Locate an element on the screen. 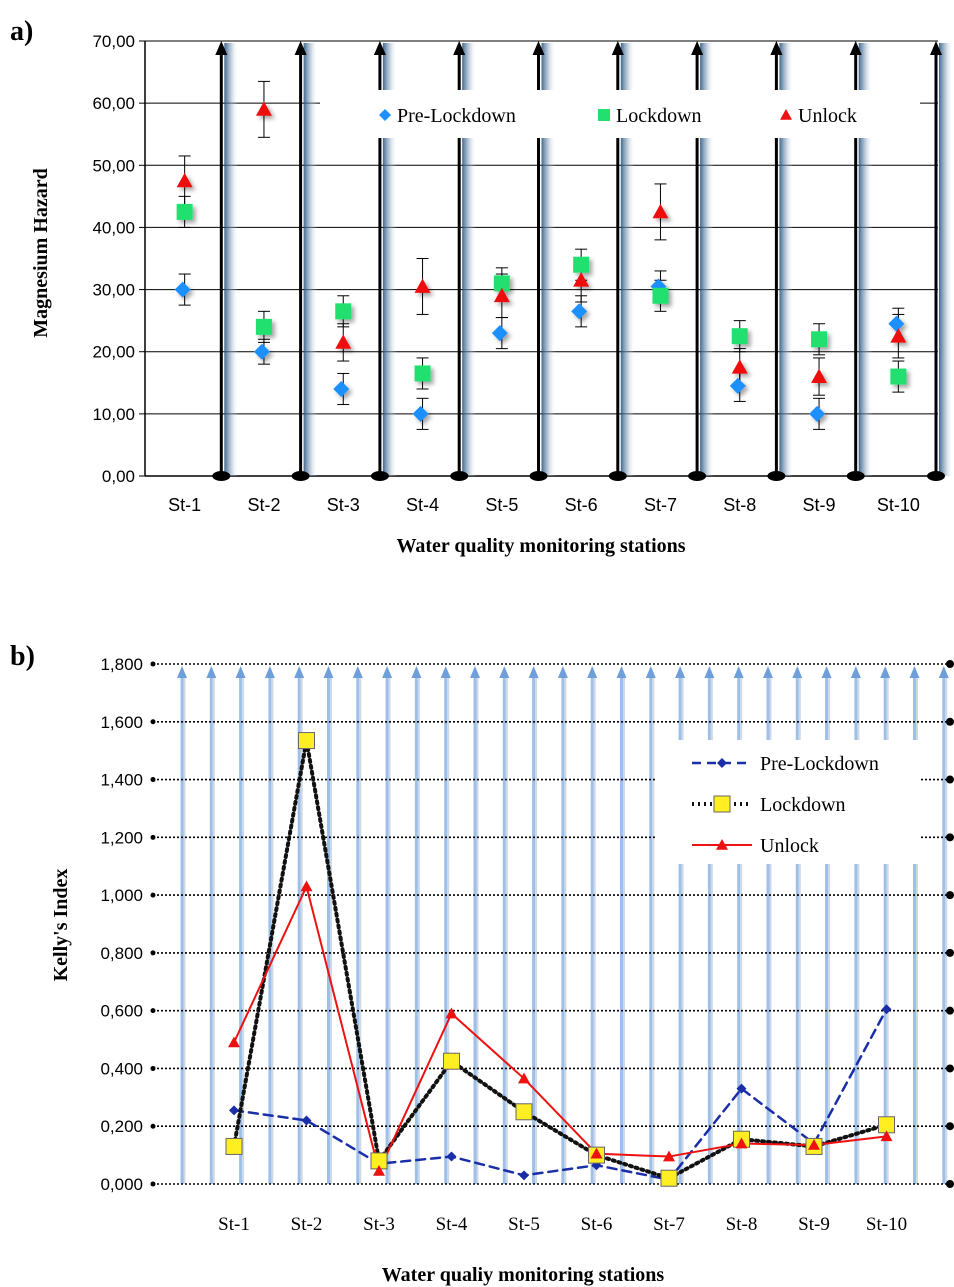 The image size is (954, 1287). y-tick-label: 0,400 is located at coordinates (121, 1068).